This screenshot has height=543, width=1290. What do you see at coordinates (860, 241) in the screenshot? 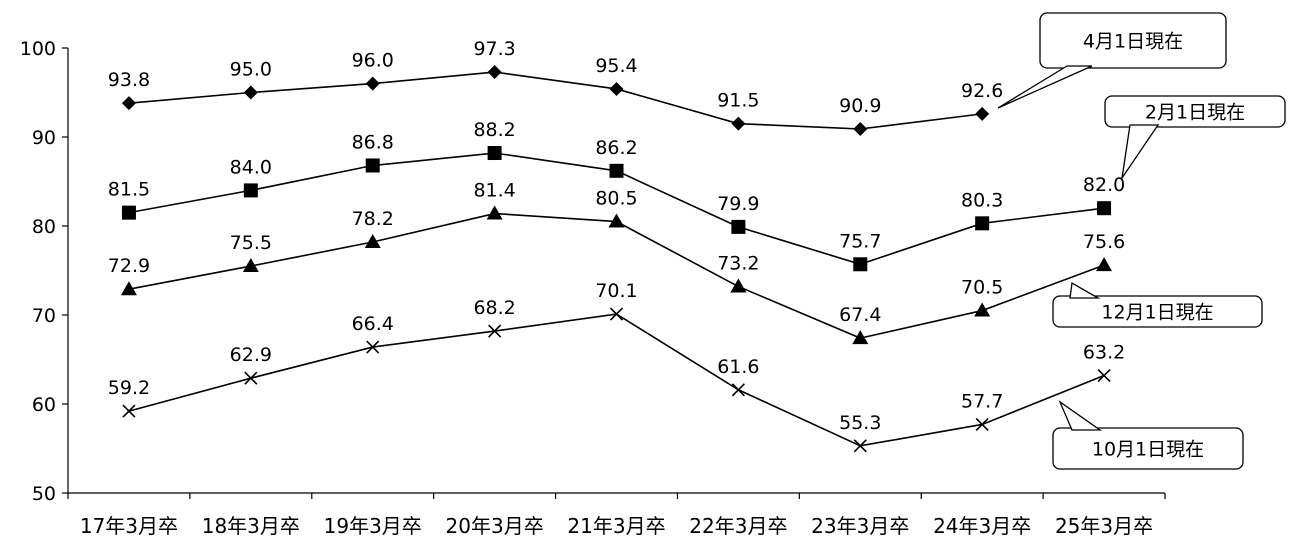
I see `data-label: 75.7` at bounding box center [860, 241].